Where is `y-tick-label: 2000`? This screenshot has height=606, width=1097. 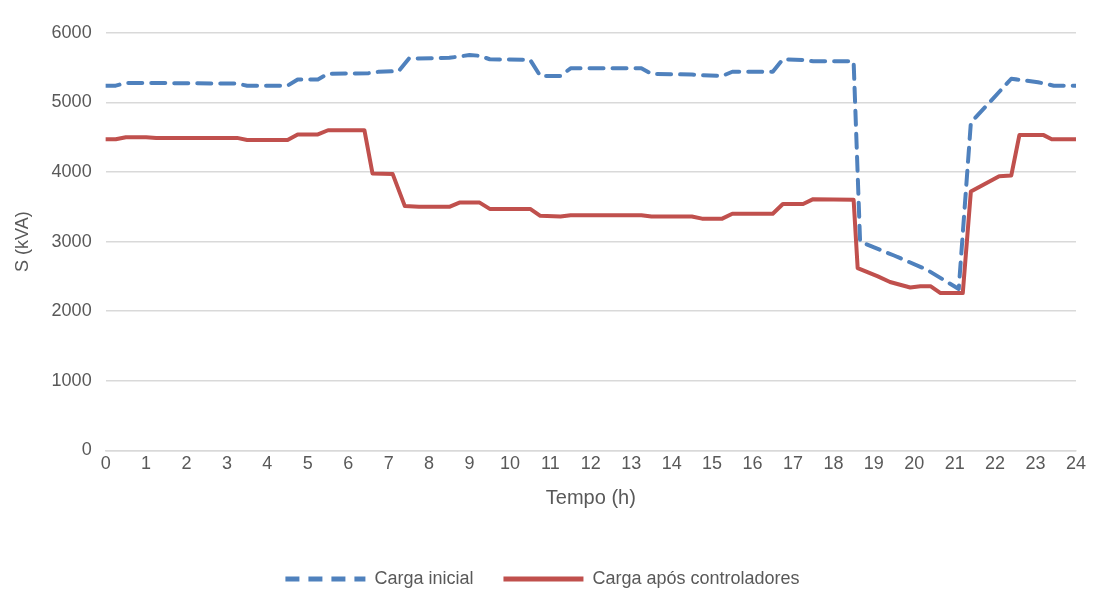
y-tick-label: 2000 is located at coordinates (71, 310).